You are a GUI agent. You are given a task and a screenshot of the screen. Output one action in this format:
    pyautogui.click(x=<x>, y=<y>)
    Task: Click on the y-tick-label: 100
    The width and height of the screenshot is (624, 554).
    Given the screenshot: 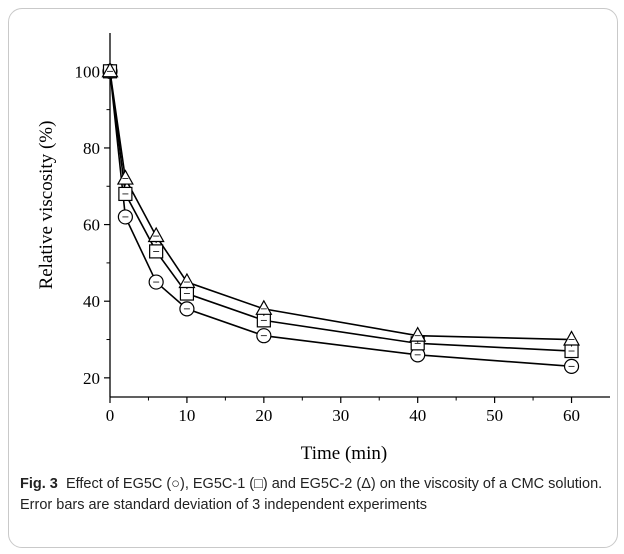 What is the action you would take?
    pyautogui.click(x=88, y=71)
    